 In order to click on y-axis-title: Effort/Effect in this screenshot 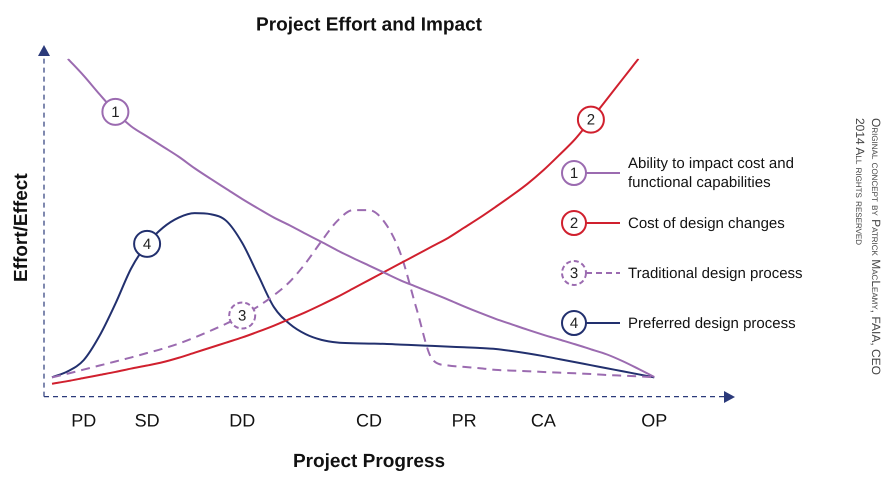, I will do `click(21, 227)`.